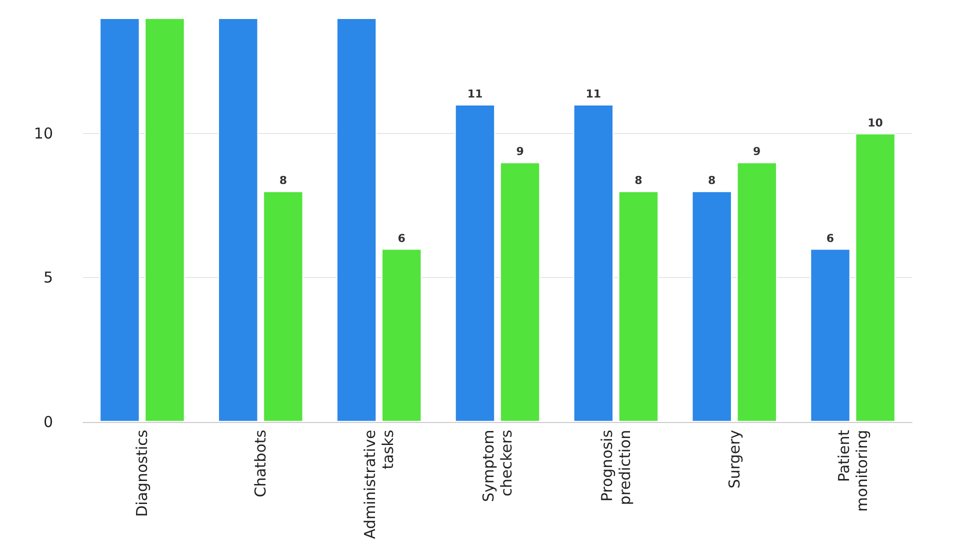 This screenshot has height=550, width=980. I want to click on x-tick-label: Chatbots, so click(261, 464).